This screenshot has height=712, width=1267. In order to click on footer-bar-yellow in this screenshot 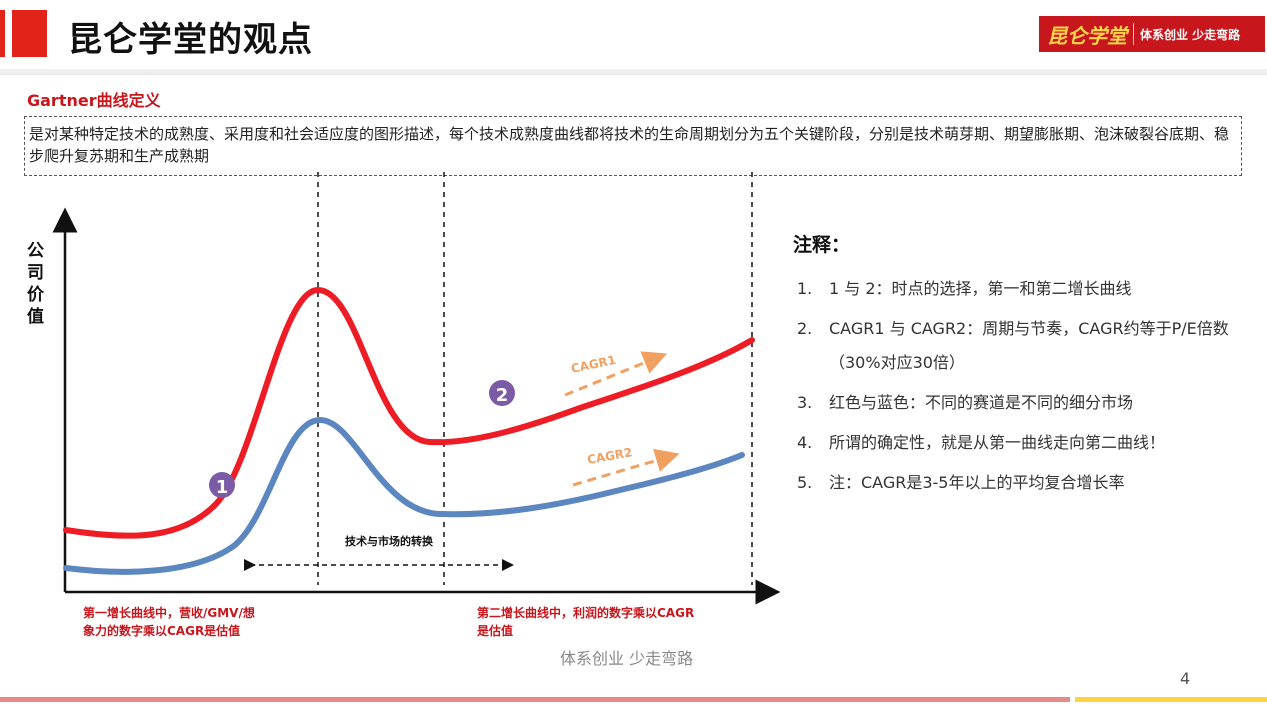, I will do `click(1171, 699)`.